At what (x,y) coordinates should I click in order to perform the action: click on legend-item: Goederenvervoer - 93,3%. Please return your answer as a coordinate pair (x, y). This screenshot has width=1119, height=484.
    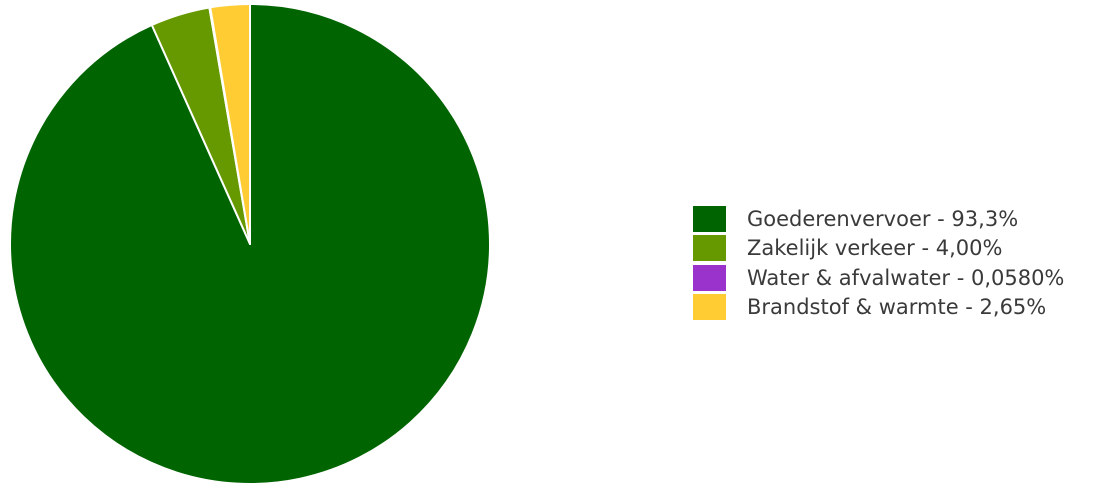
    Looking at the image, I should click on (878, 219).